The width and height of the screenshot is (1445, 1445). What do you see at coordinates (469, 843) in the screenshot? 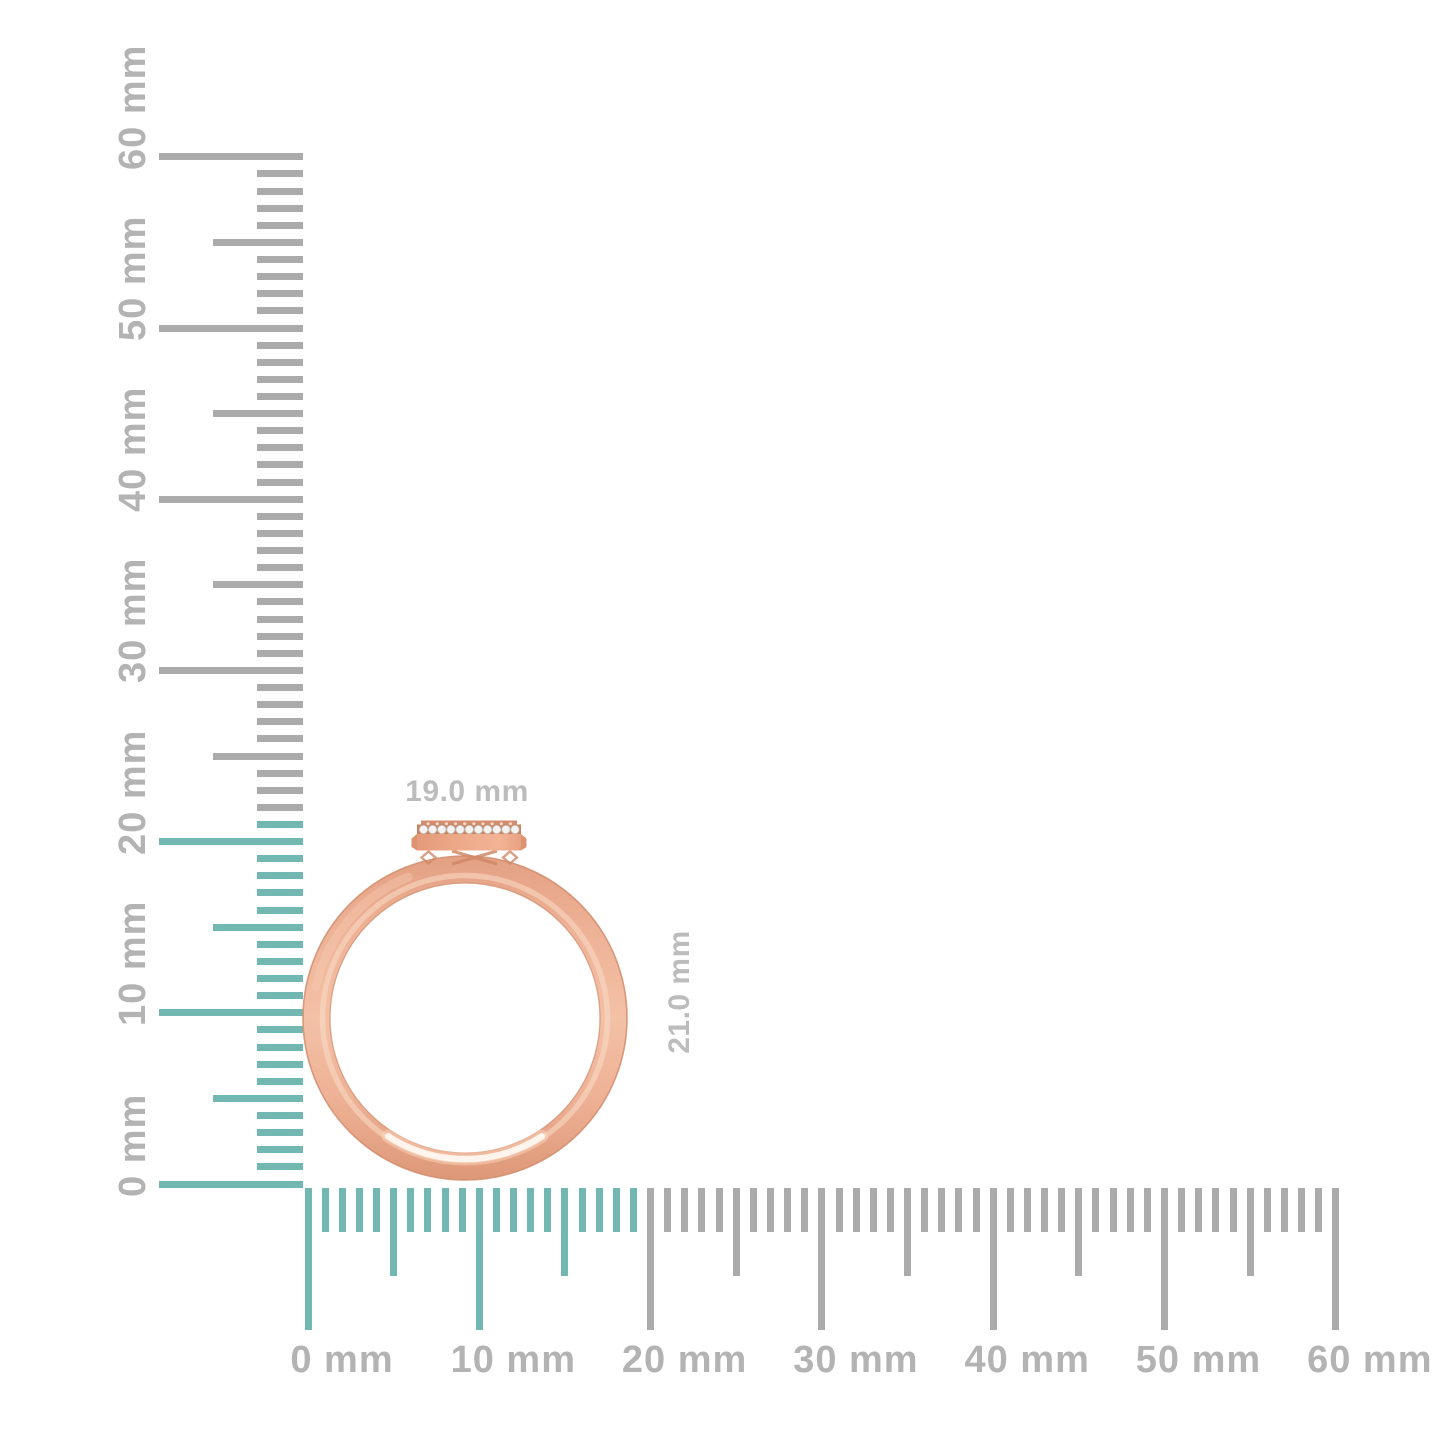
I see `ring-head` at bounding box center [469, 843].